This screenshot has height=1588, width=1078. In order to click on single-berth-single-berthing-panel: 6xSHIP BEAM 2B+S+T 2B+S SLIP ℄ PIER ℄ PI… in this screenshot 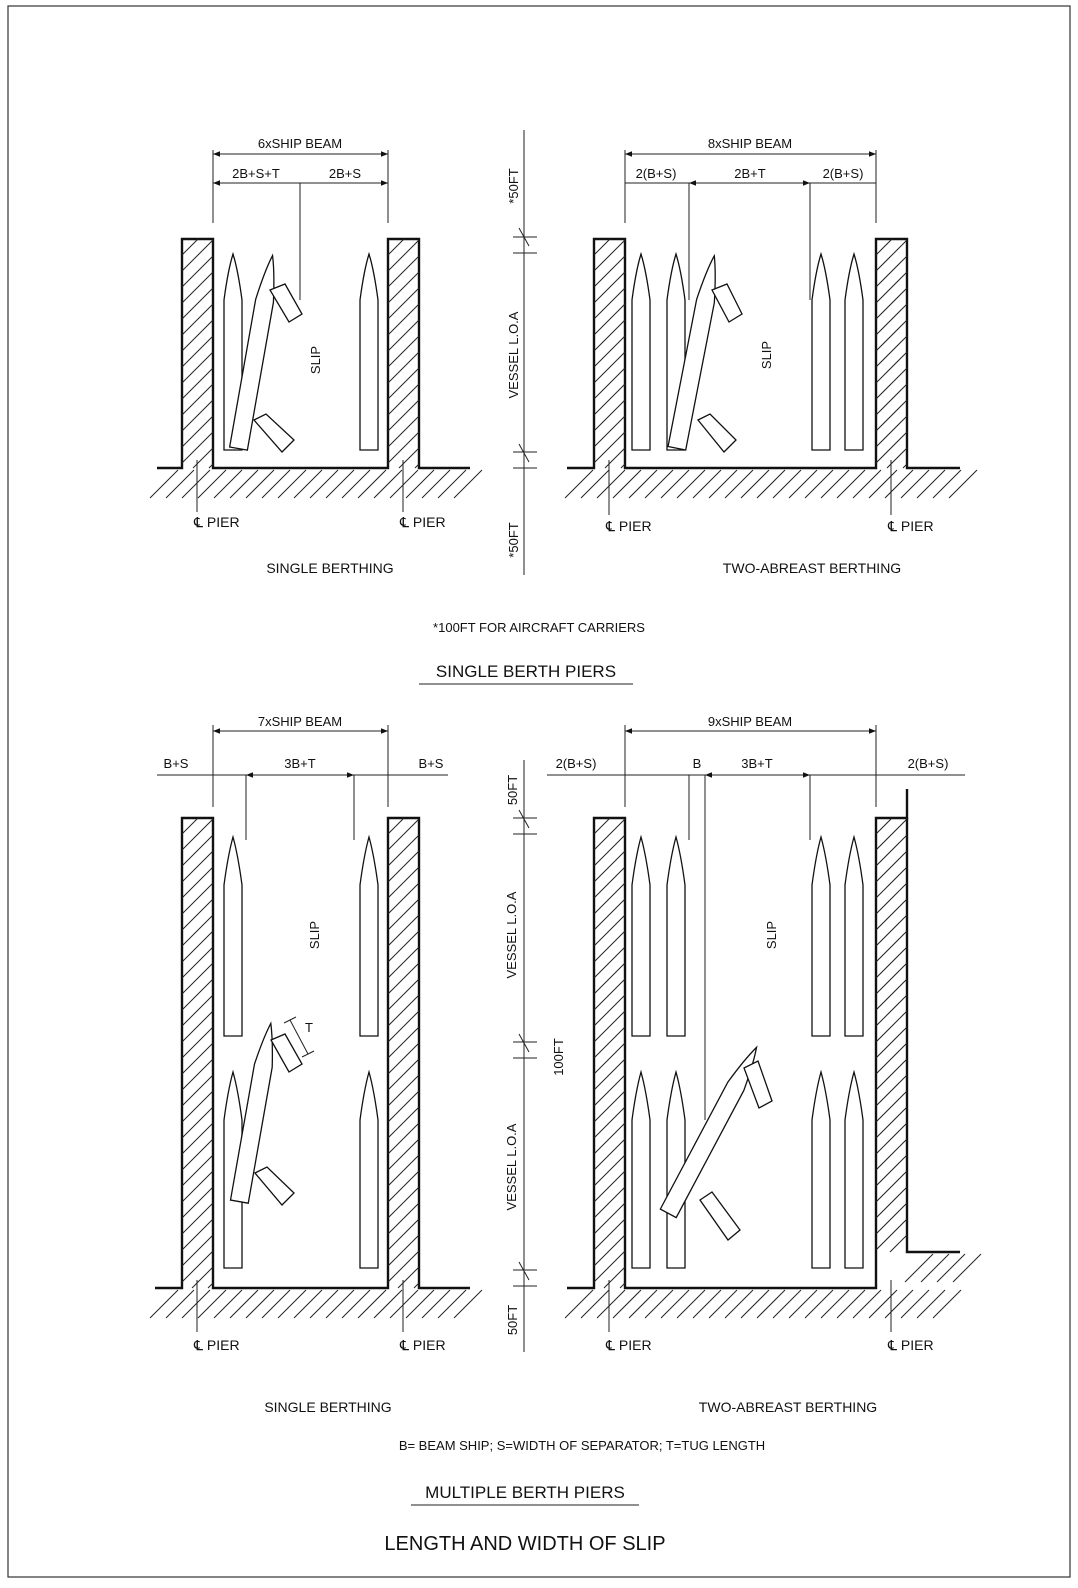, I will do `click(316, 356)`.